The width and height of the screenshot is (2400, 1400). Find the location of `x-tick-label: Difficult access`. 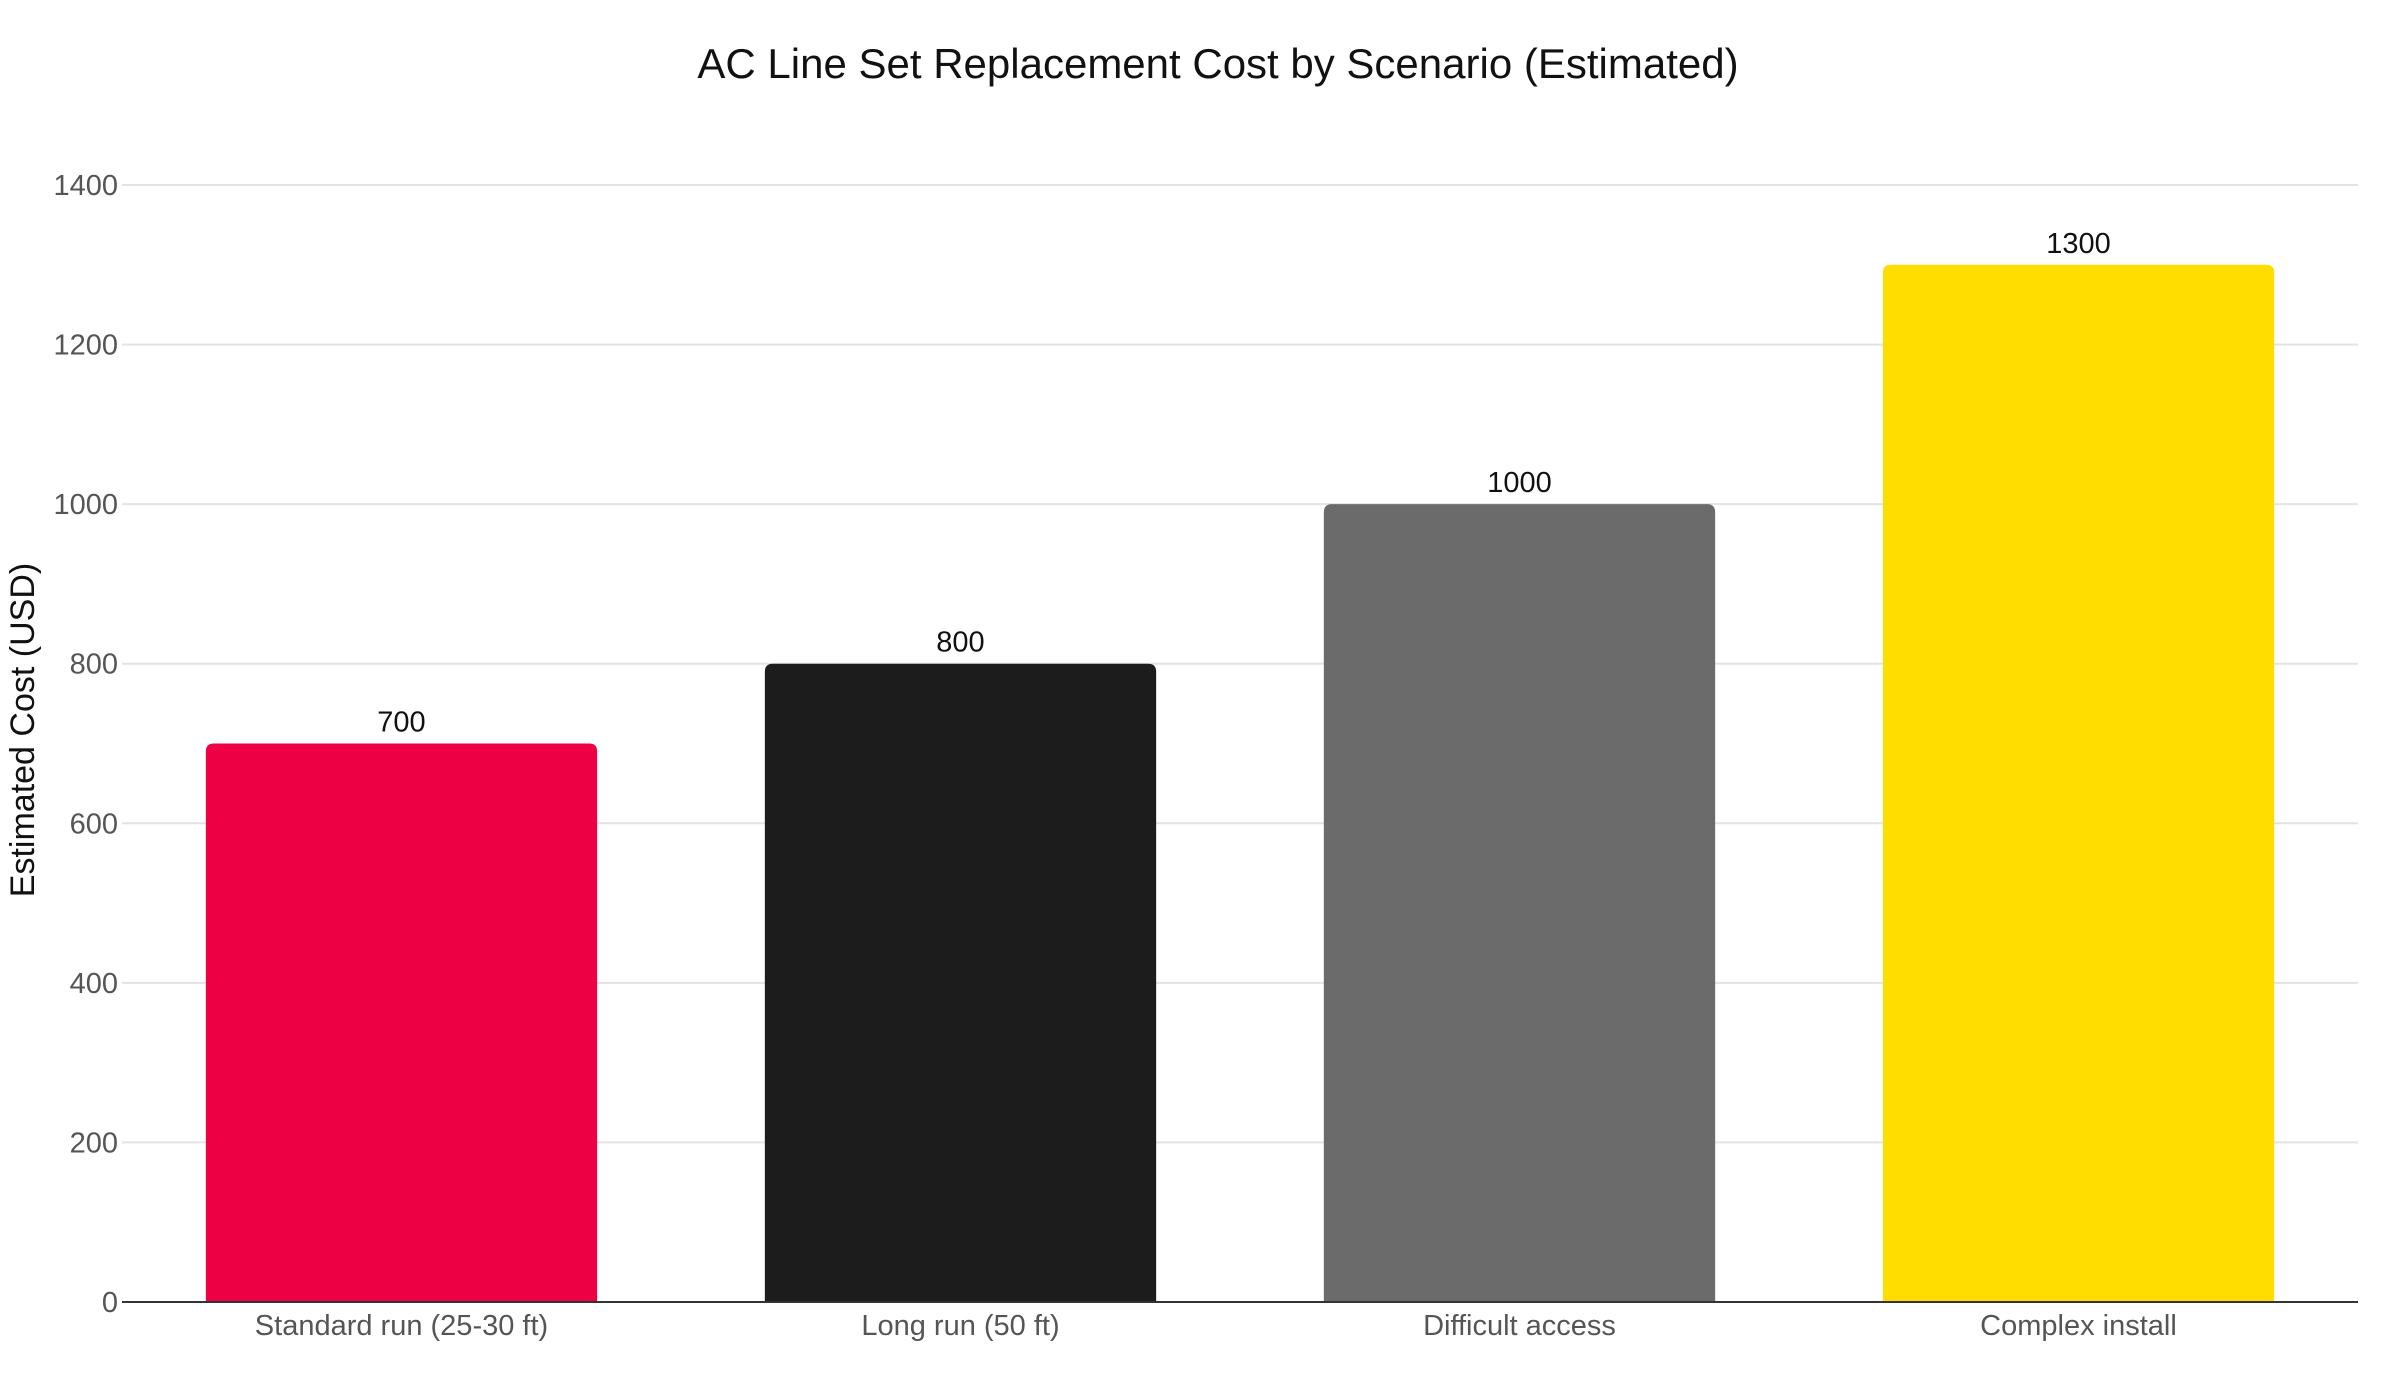

x-tick-label: Difficult access is located at coordinates (1519, 1326).